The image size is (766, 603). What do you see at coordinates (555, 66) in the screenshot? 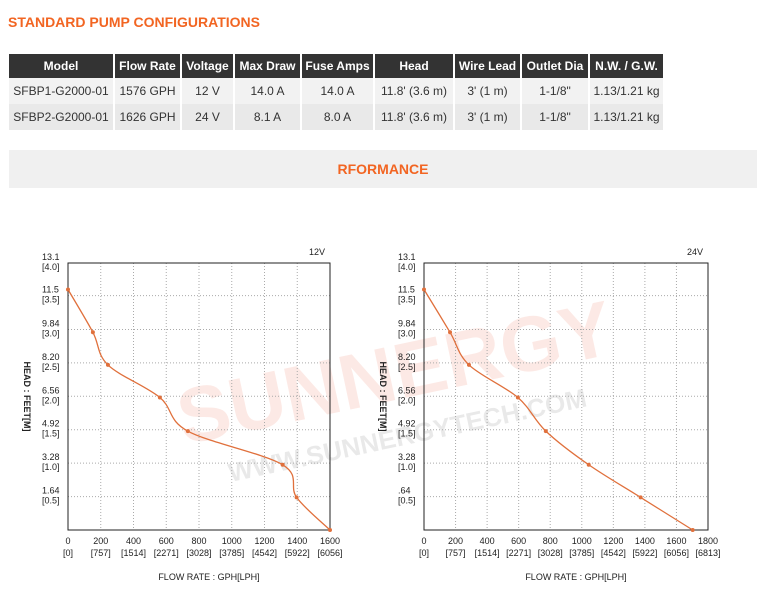
I see `column-header: Outlet Dia` at bounding box center [555, 66].